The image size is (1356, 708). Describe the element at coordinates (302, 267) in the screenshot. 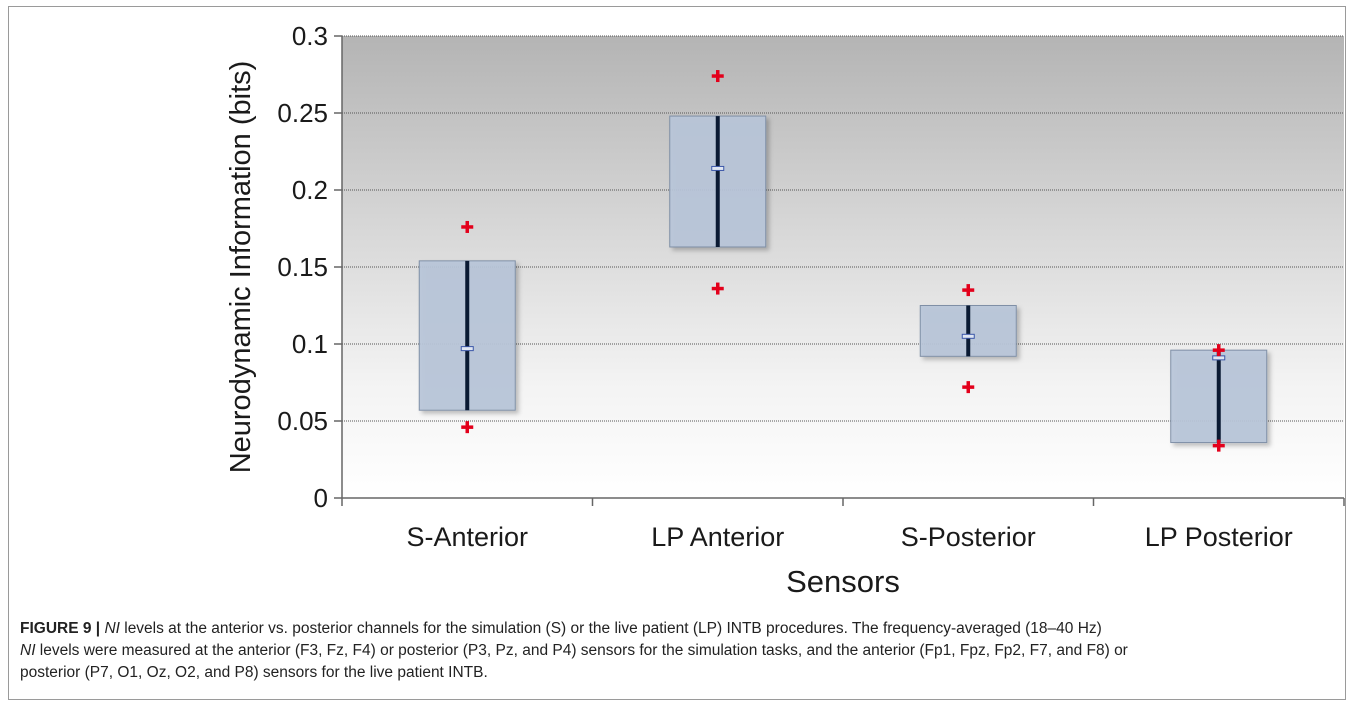

I see `y-tick-label: 0.15` at that location.